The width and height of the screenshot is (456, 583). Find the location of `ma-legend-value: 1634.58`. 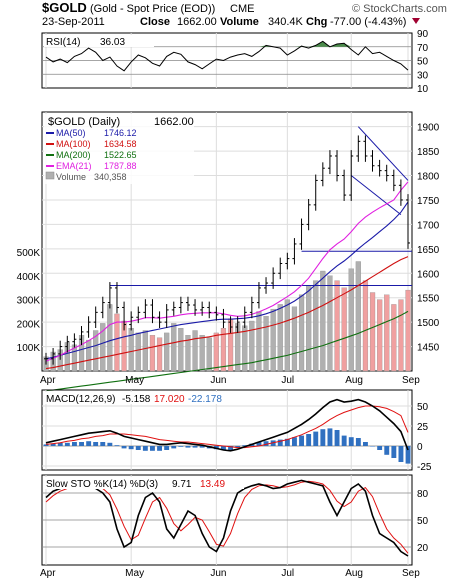

ma-legend-value: 1634.58 is located at coordinates (120, 144).